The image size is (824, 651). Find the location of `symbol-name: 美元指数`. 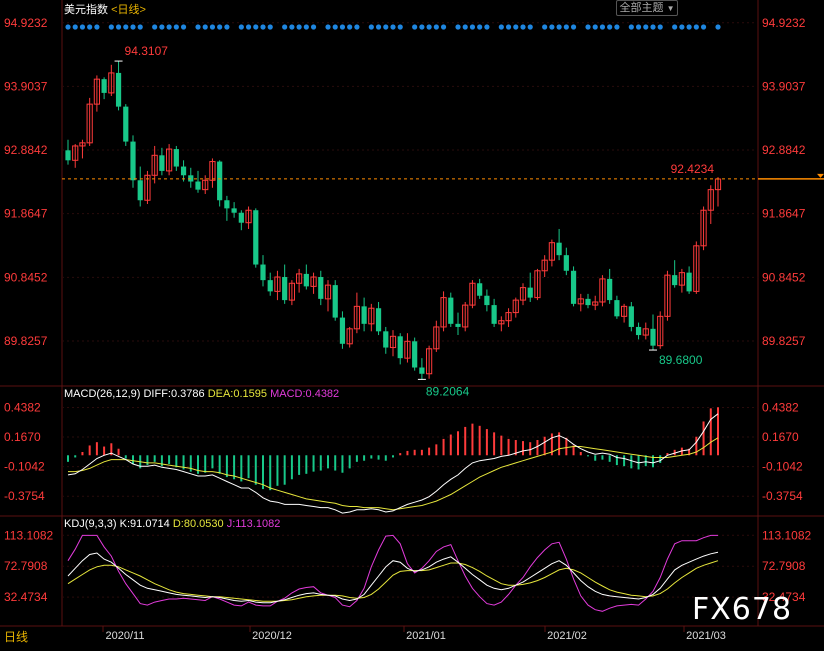

symbol-name: 美元指数 is located at coordinates (86, 10).